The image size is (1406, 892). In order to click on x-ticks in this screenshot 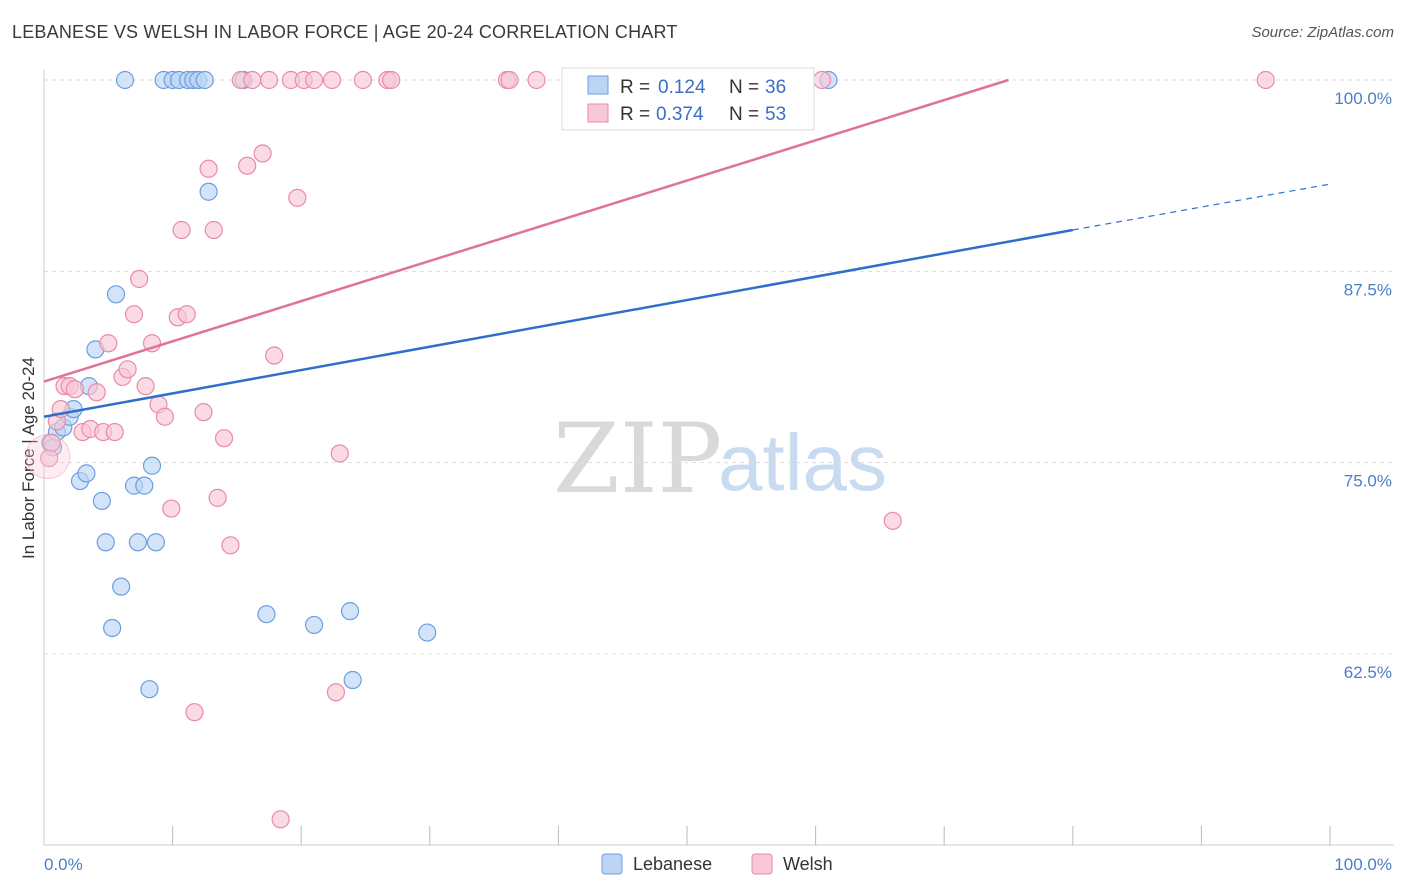, I will do `click(751, 835)`.